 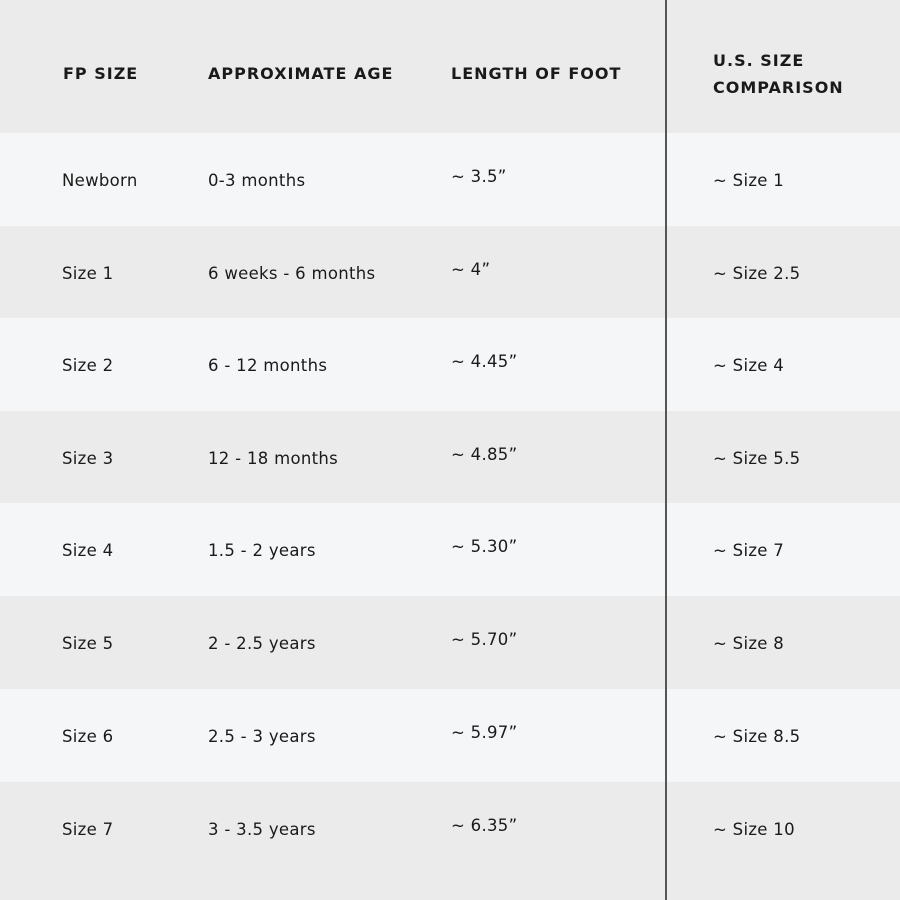 What do you see at coordinates (778, 87) in the screenshot?
I see `header-us-size-line2: COMPARISON` at bounding box center [778, 87].